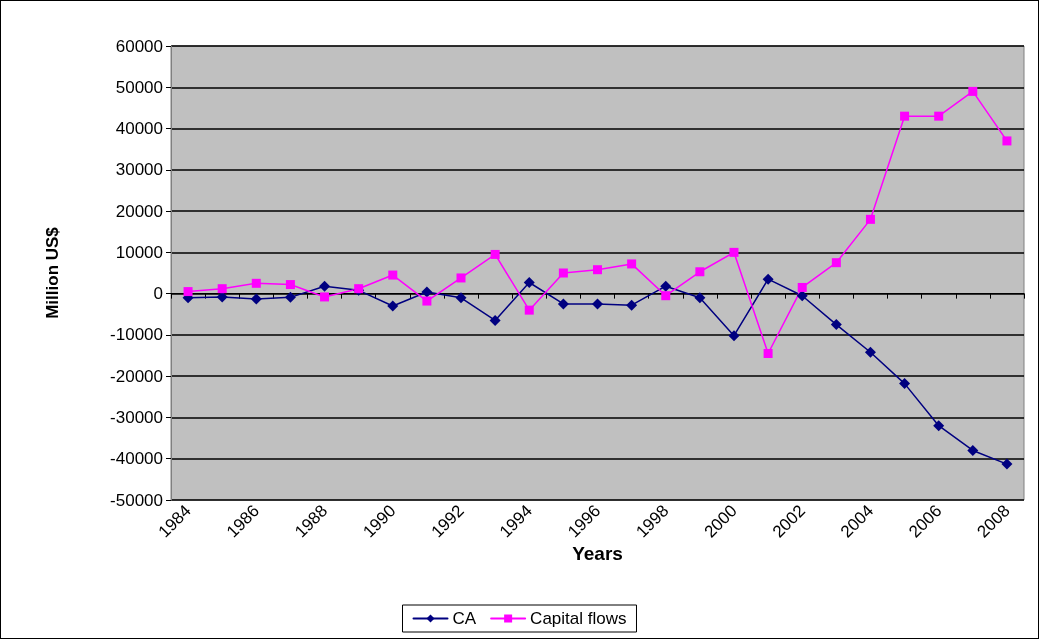 The width and height of the screenshot is (1039, 639). Describe the element at coordinates (136, 335) in the screenshot. I see `y-tick-label: -10000` at that location.